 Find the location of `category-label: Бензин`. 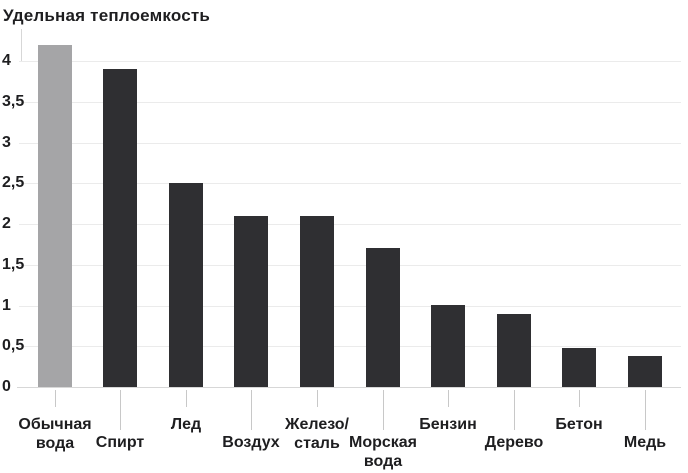

category-label: Бензин is located at coordinates (448, 424).